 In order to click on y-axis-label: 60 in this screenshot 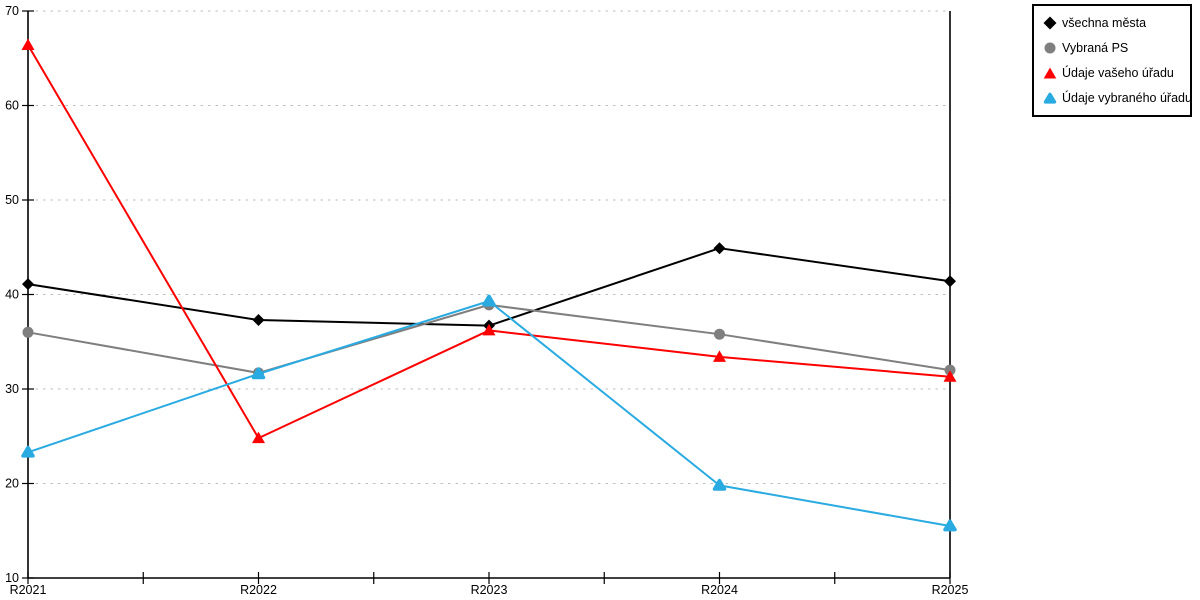, I will do `click(12, 106)`.